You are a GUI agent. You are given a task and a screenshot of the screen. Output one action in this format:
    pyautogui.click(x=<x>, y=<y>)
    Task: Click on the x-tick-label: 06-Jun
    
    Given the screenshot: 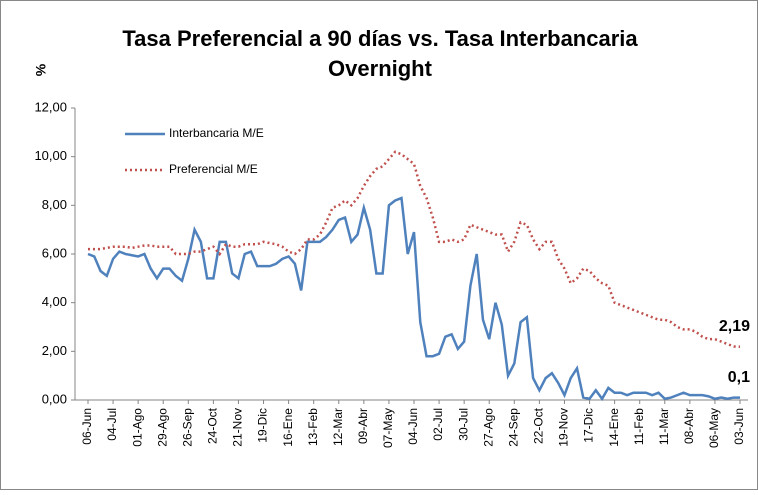 What is the action you would take?
    pyautogui.click(x=87, y=426)
    